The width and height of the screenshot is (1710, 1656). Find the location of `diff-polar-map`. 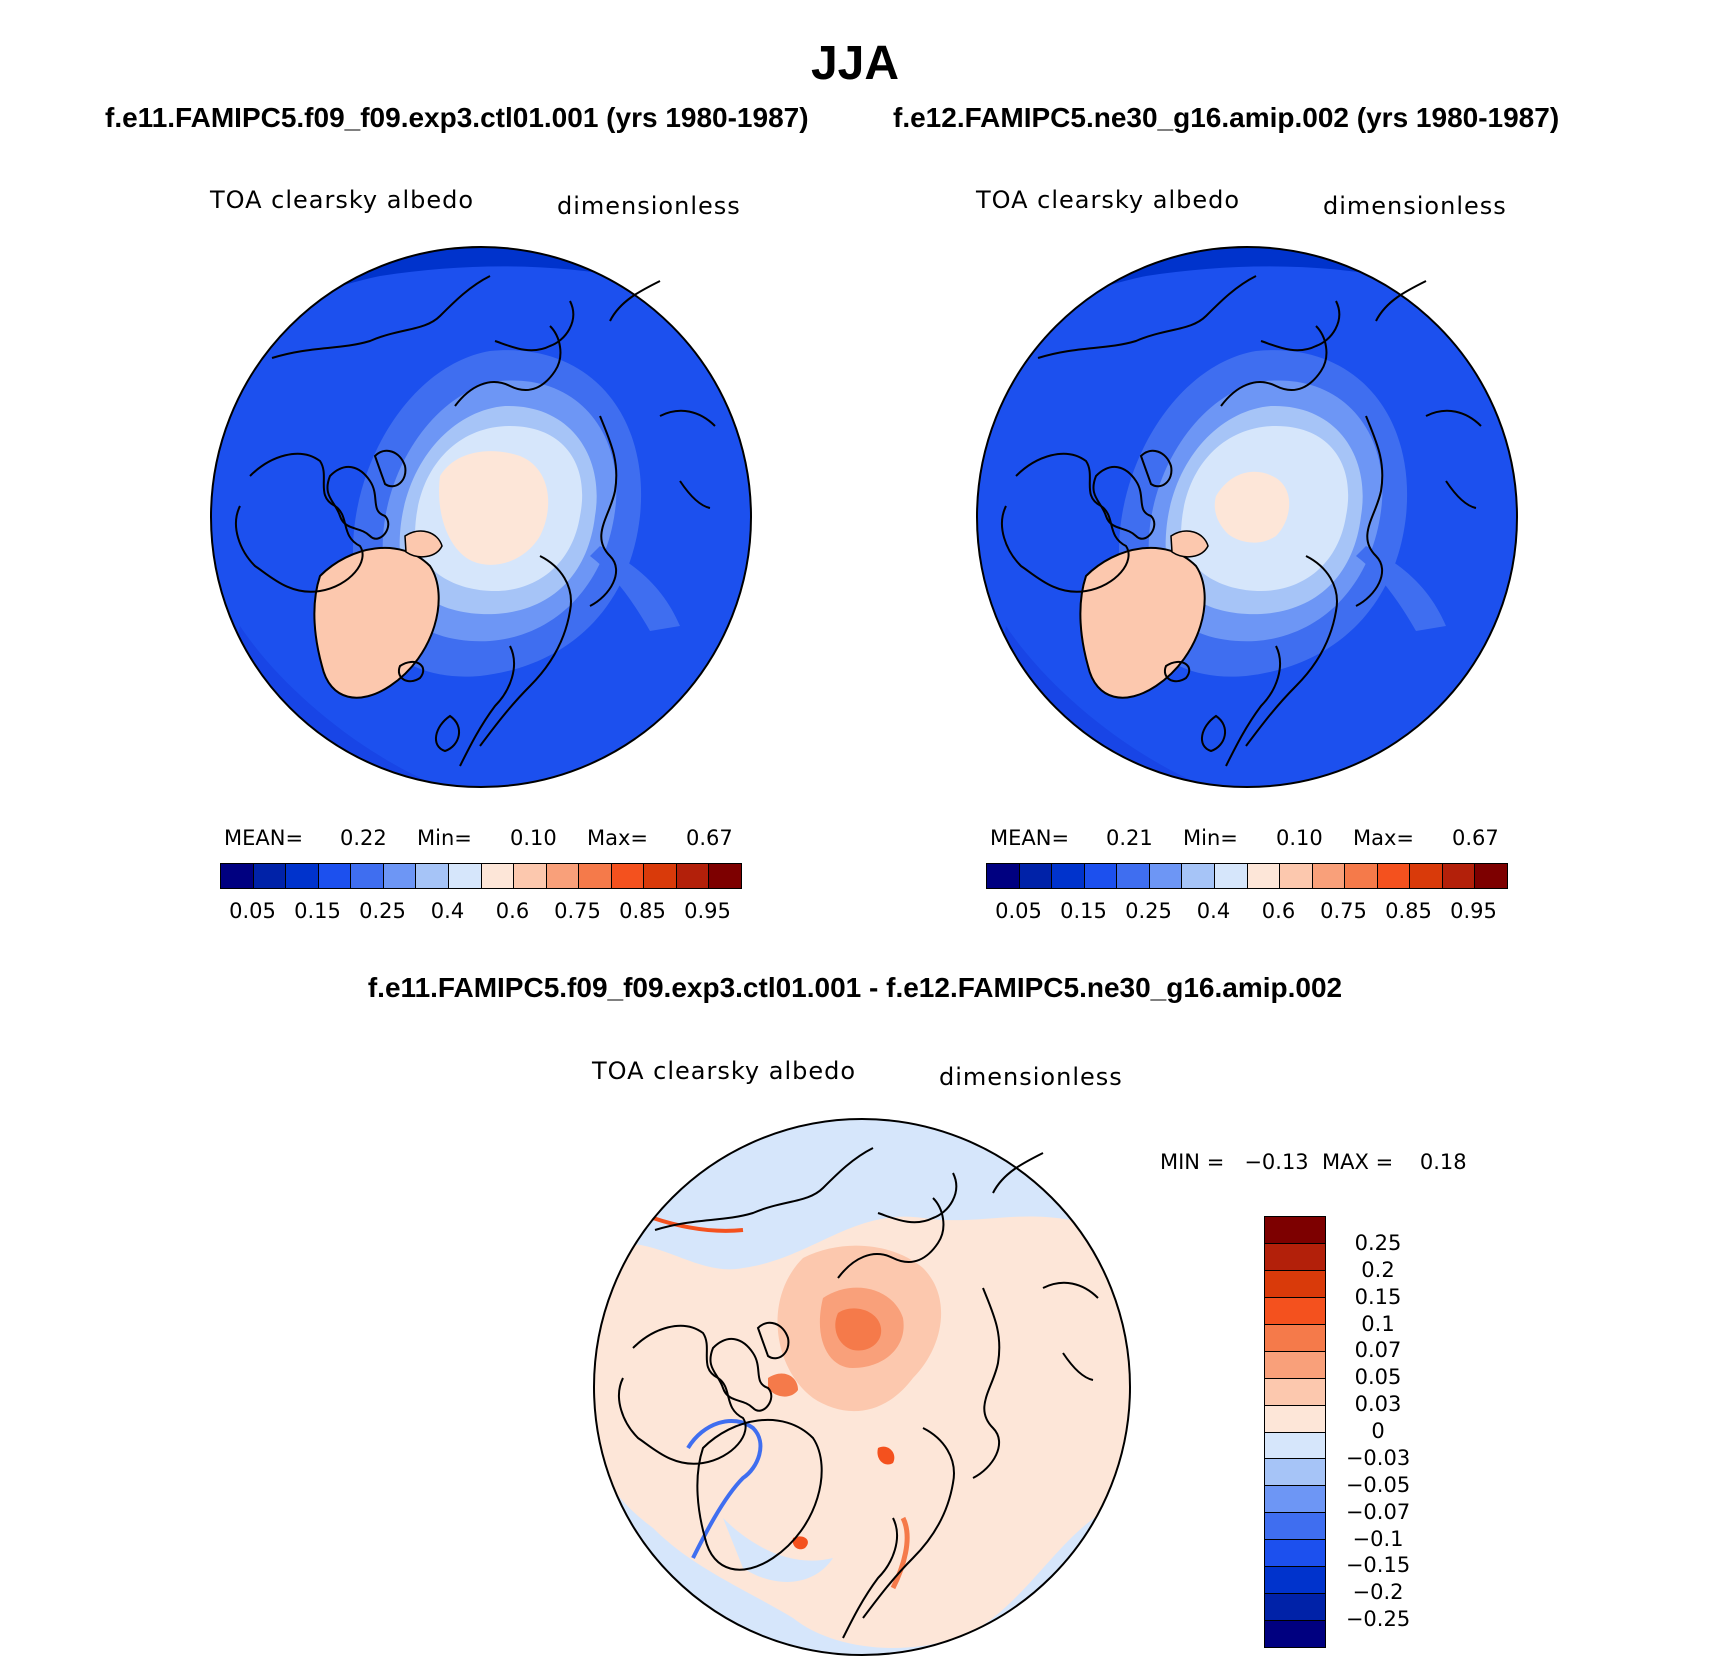

diff-polar-map is located at coordinates (862, 1387).